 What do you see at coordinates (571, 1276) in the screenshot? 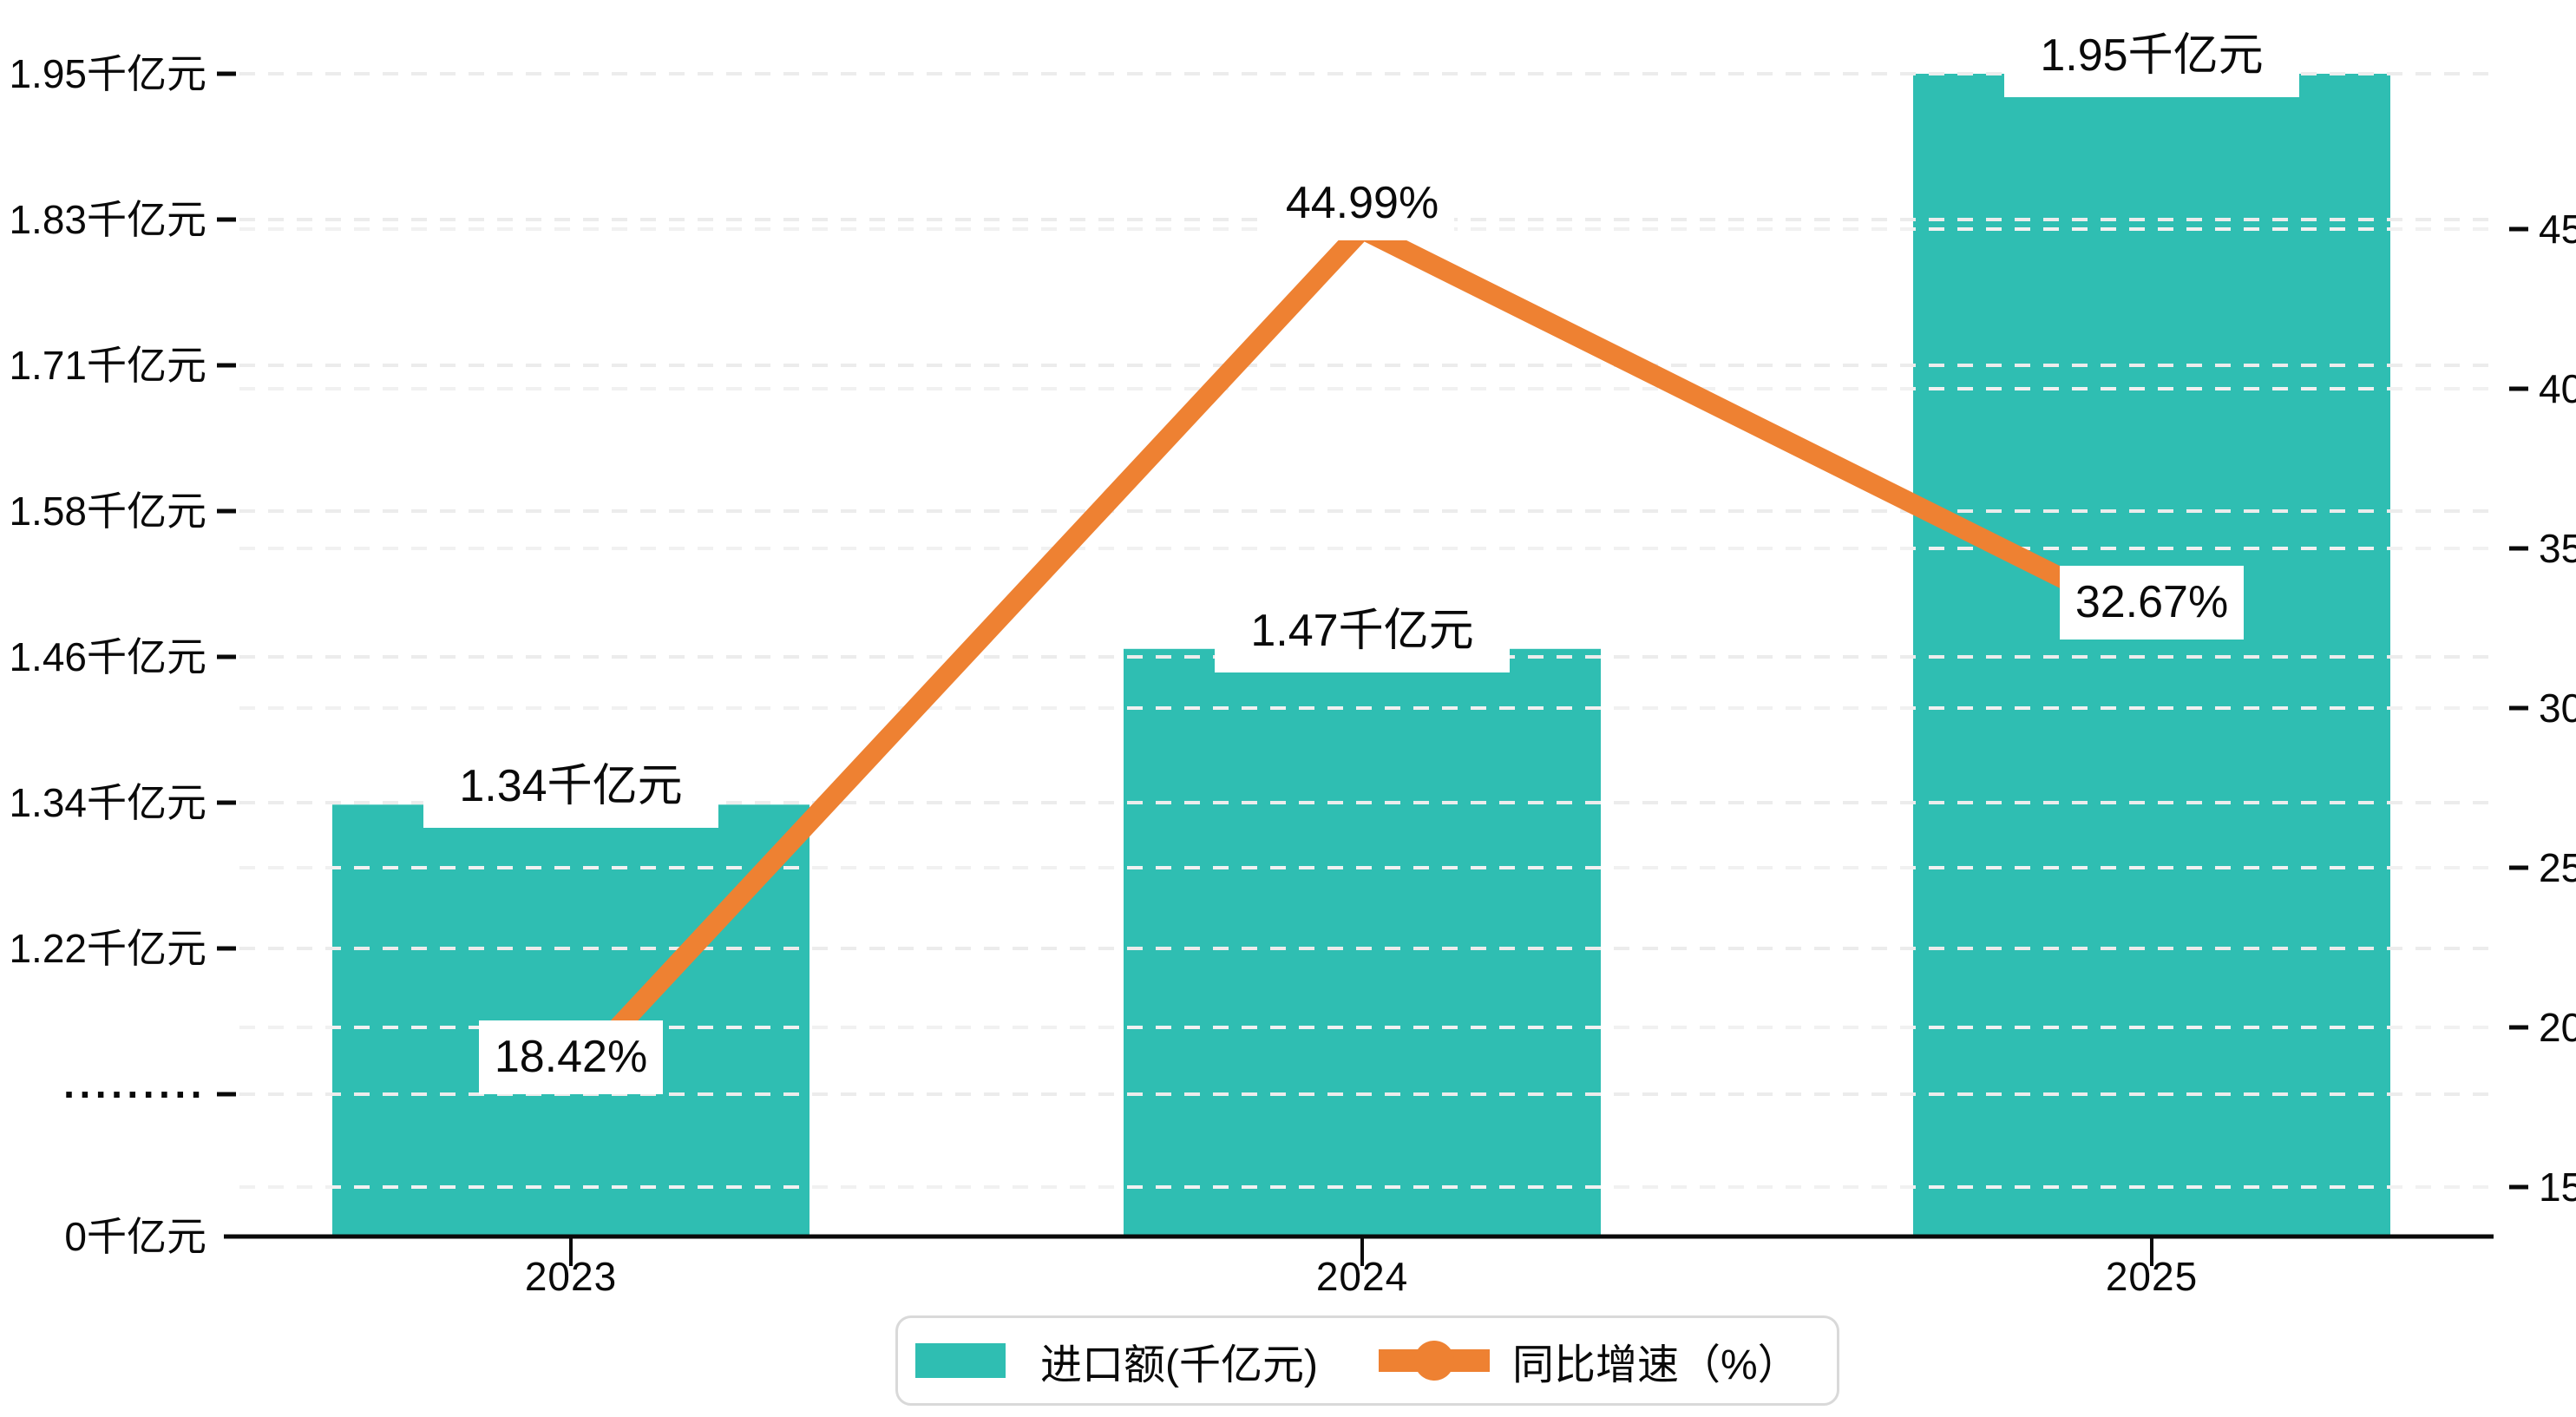
I see `x-tick-label-2023: 2023` at bounding box center [571, 1276].